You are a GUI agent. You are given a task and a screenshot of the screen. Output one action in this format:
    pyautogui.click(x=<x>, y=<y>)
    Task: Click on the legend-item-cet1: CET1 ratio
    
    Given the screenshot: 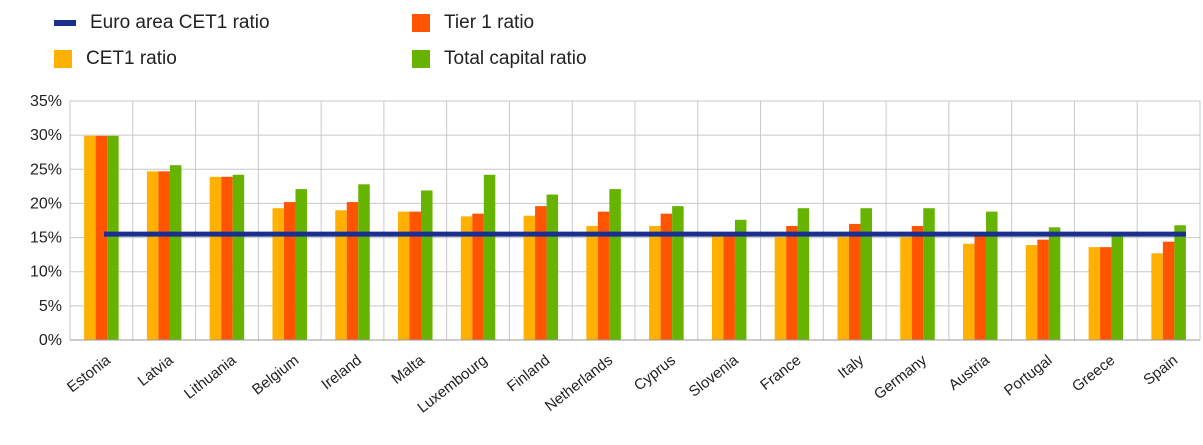 What is the action you would take?
    pyautogui.click(x=115, y=59)
    